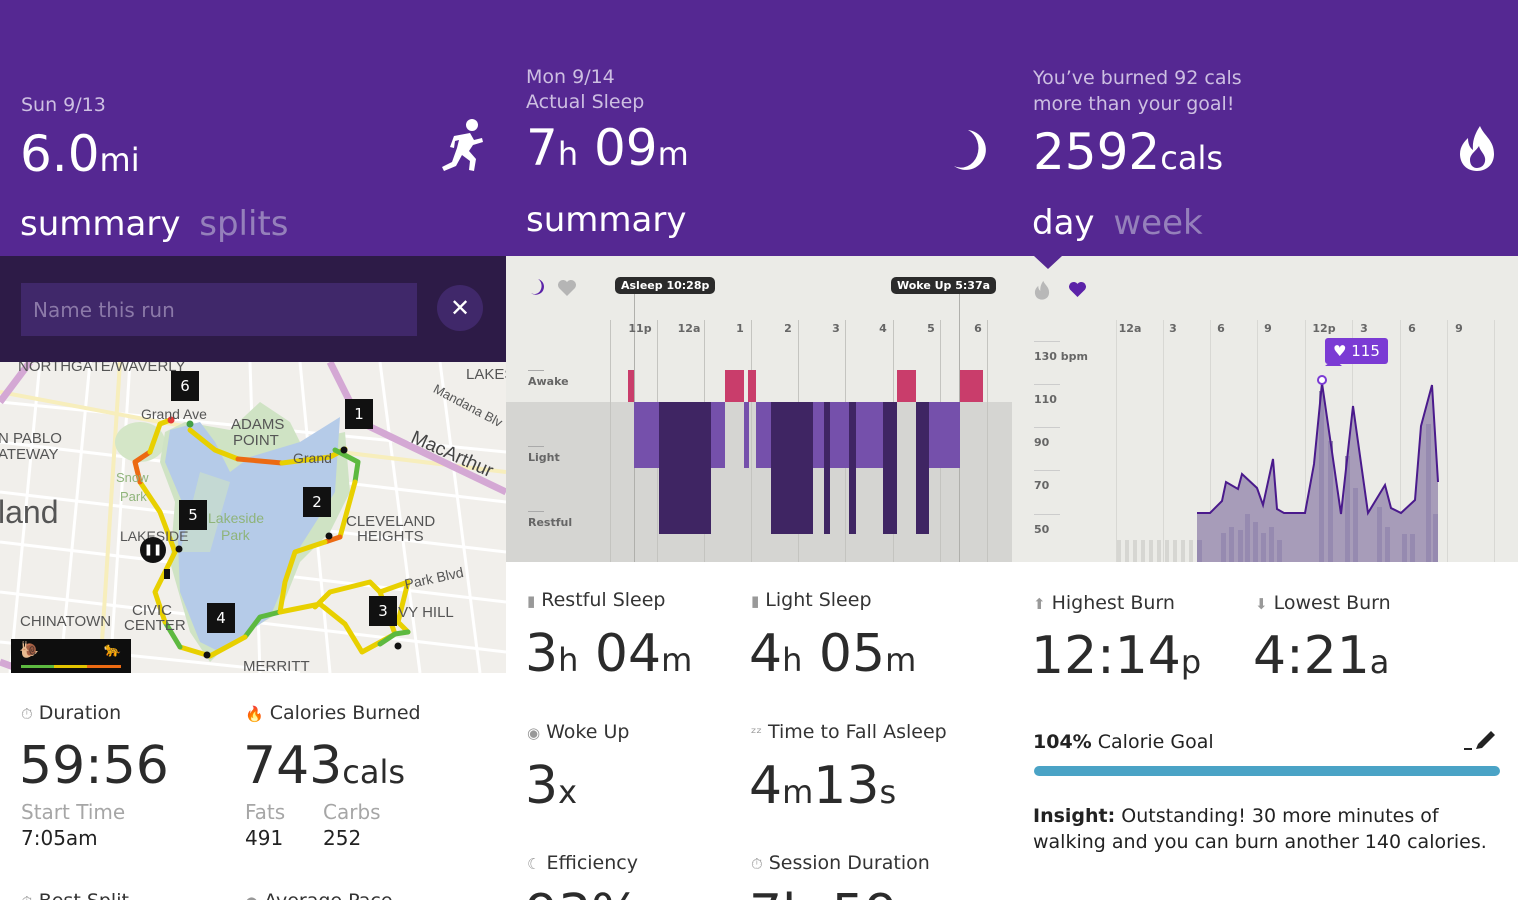 Image resolution: width=1518 pixels, height=900 pixels. Describe the element at coordinates (840, 863) in the screenshot. I see `session-duration-label: ⏱ Session Duration` at that location.